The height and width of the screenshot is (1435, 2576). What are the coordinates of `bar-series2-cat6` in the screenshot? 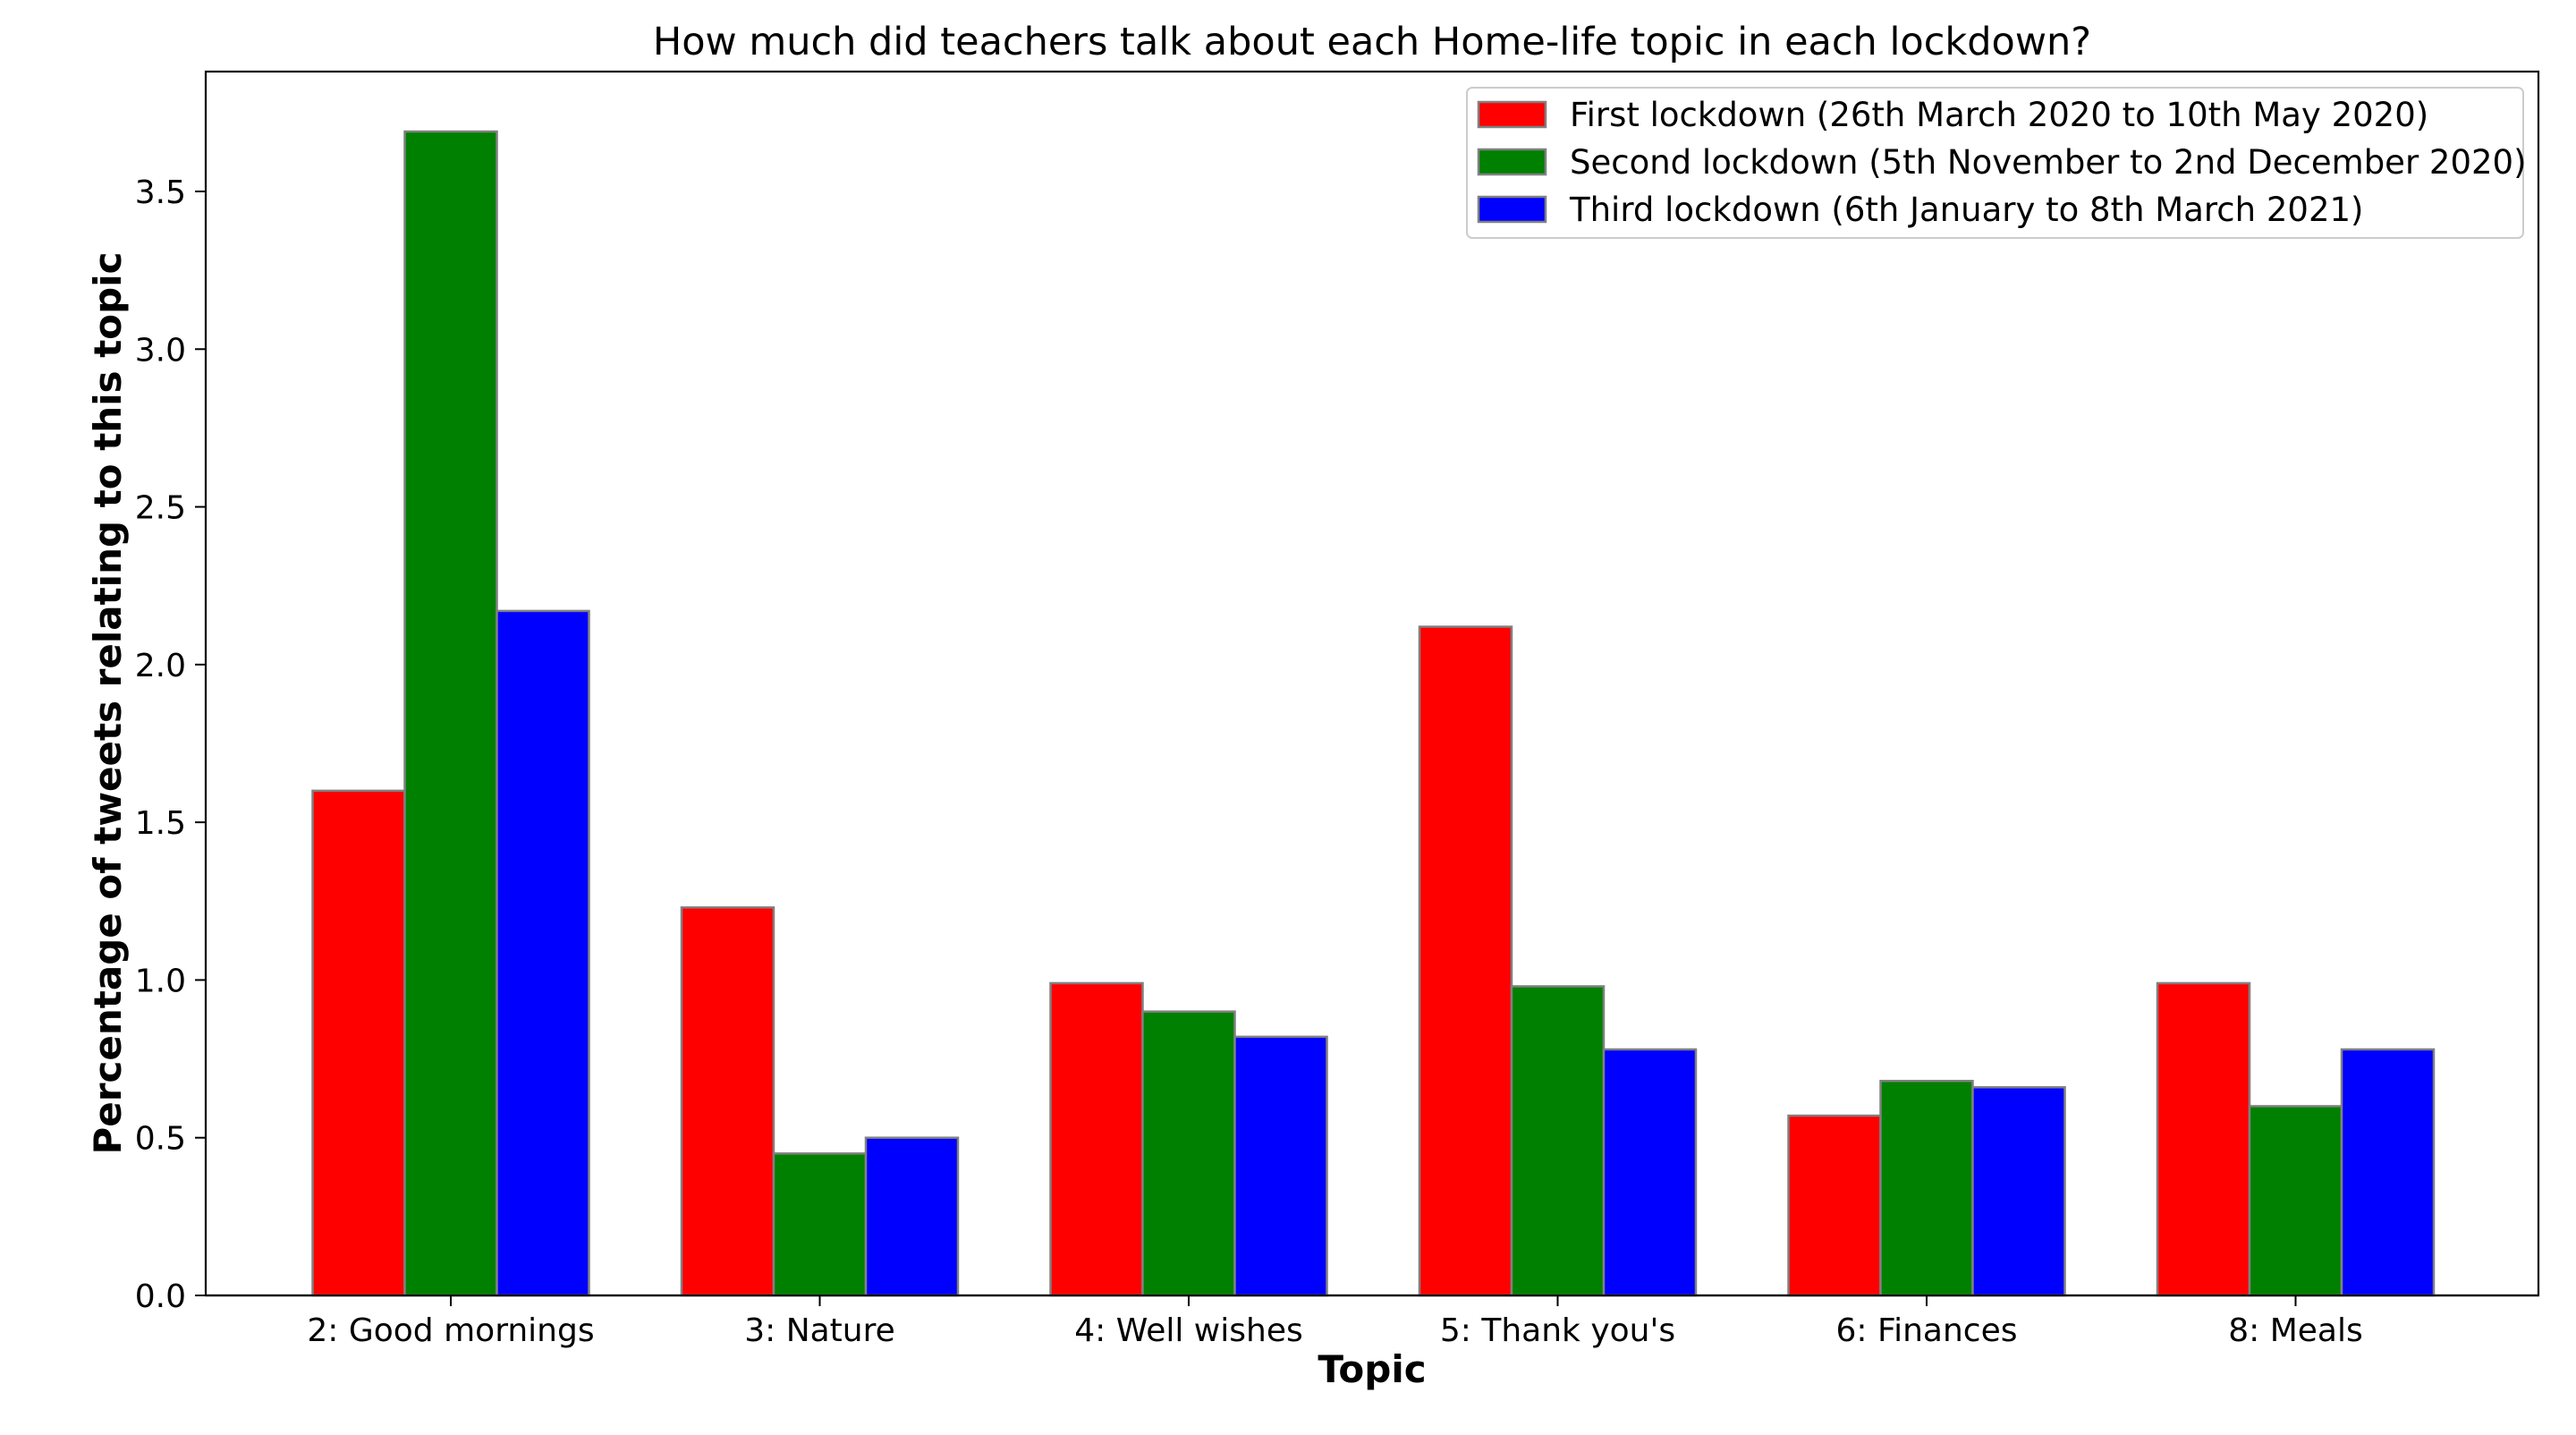 It's located at (2295, 1201).